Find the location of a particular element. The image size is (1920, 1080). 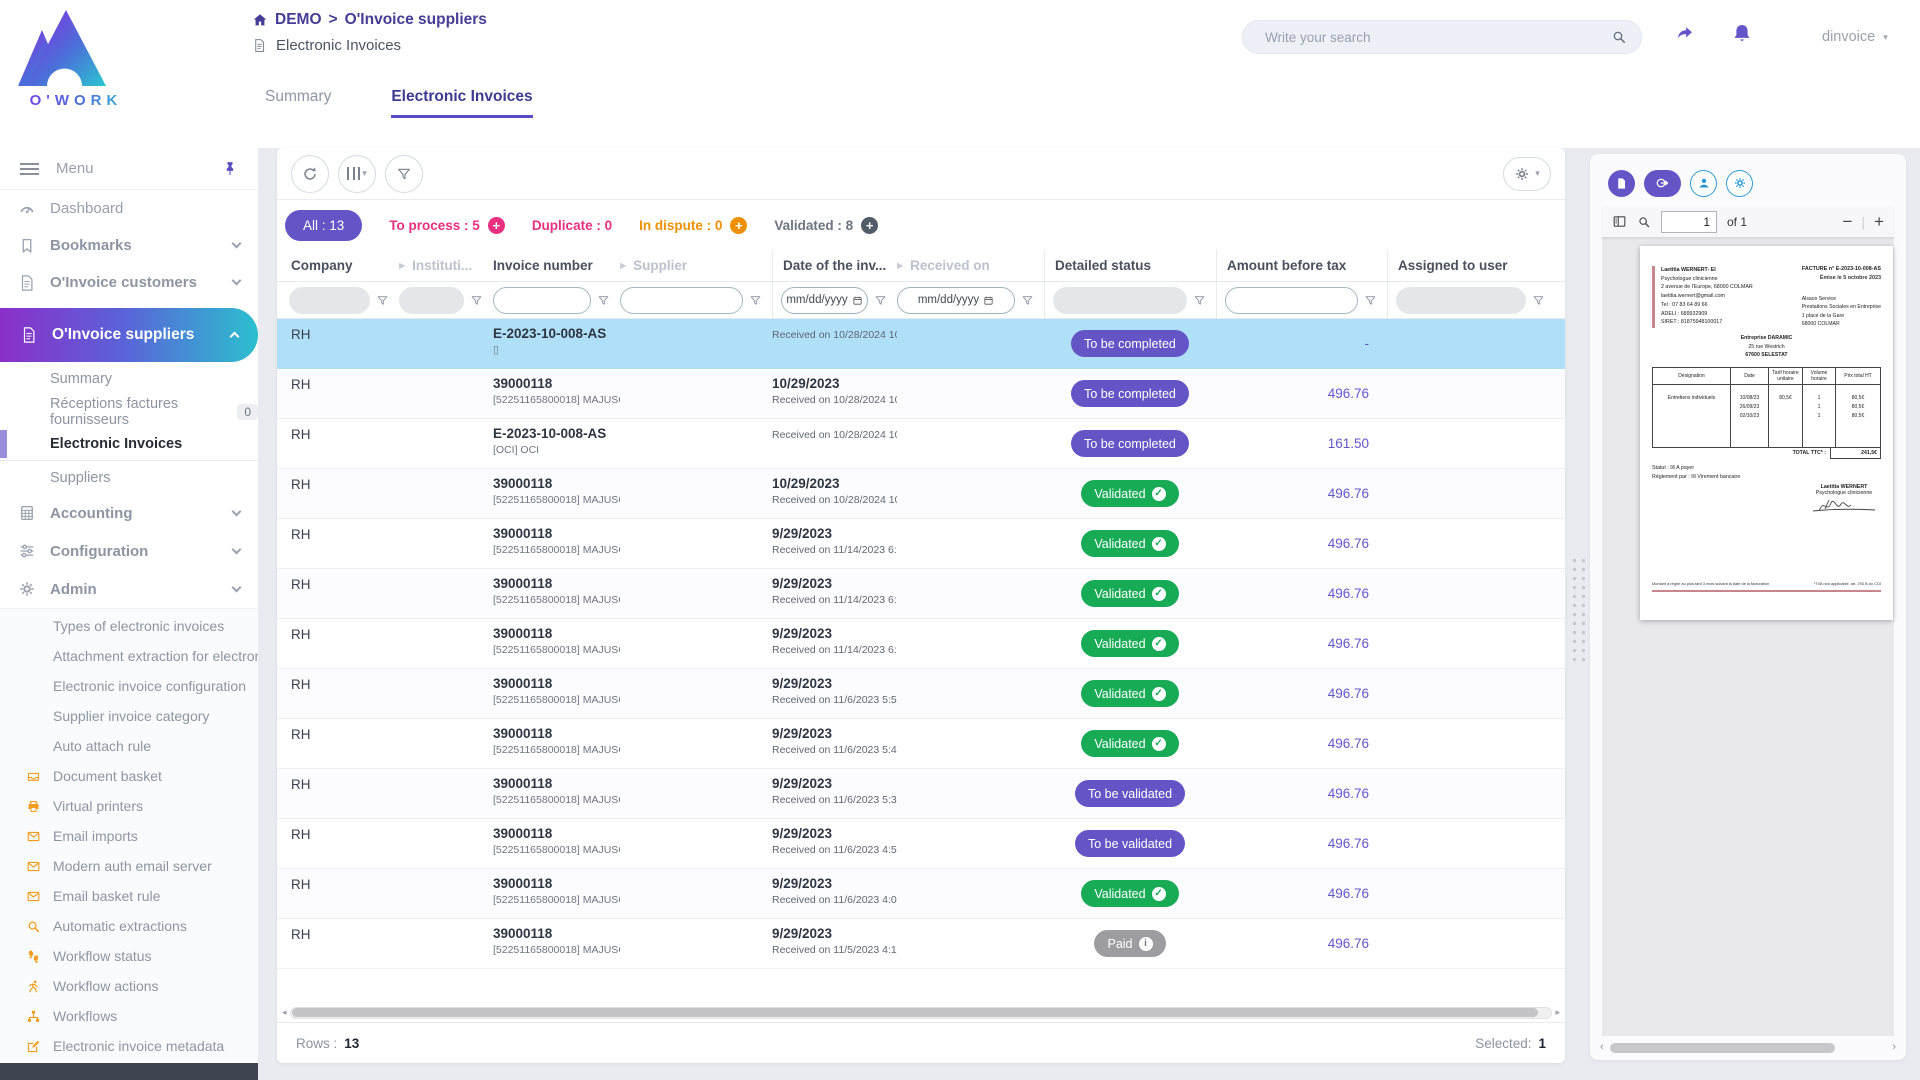

global-search is located at coordinates (1442, 37).